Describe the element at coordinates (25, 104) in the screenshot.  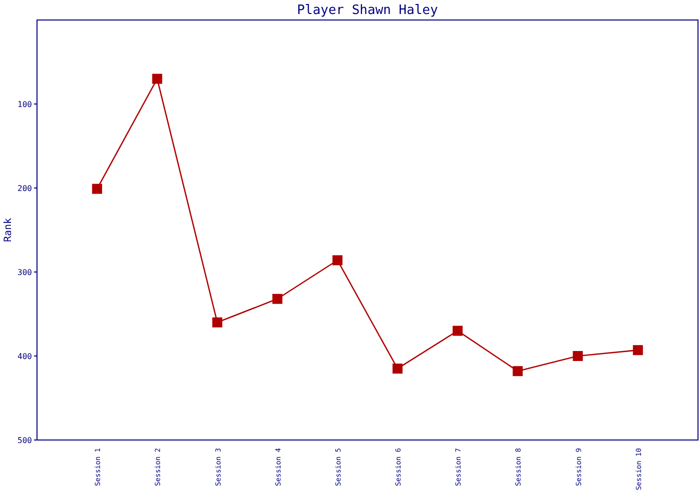
I see `y-tick-label: 100` at that location.